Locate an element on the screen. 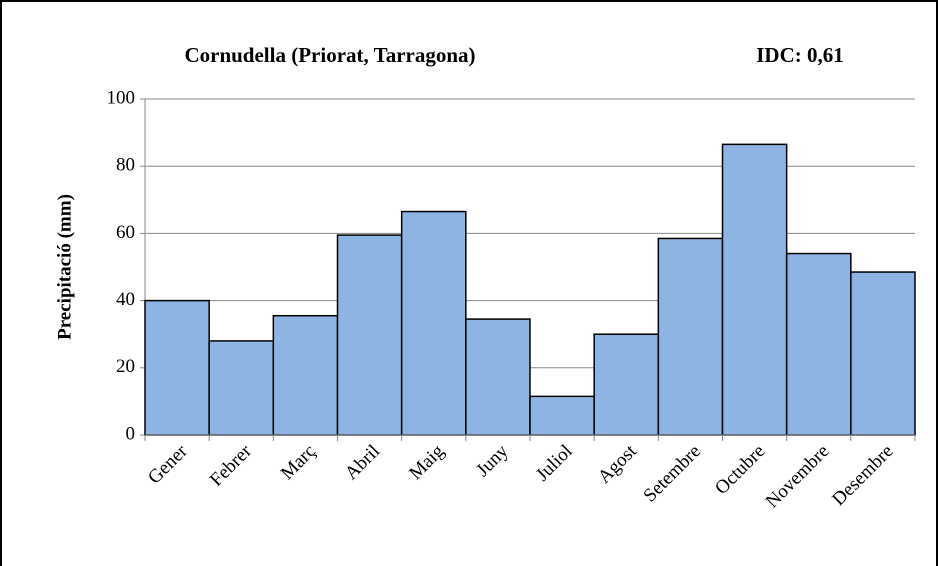 The image size is (938, 566). y-tick-label: 80 is located at coordinates (125, 165).